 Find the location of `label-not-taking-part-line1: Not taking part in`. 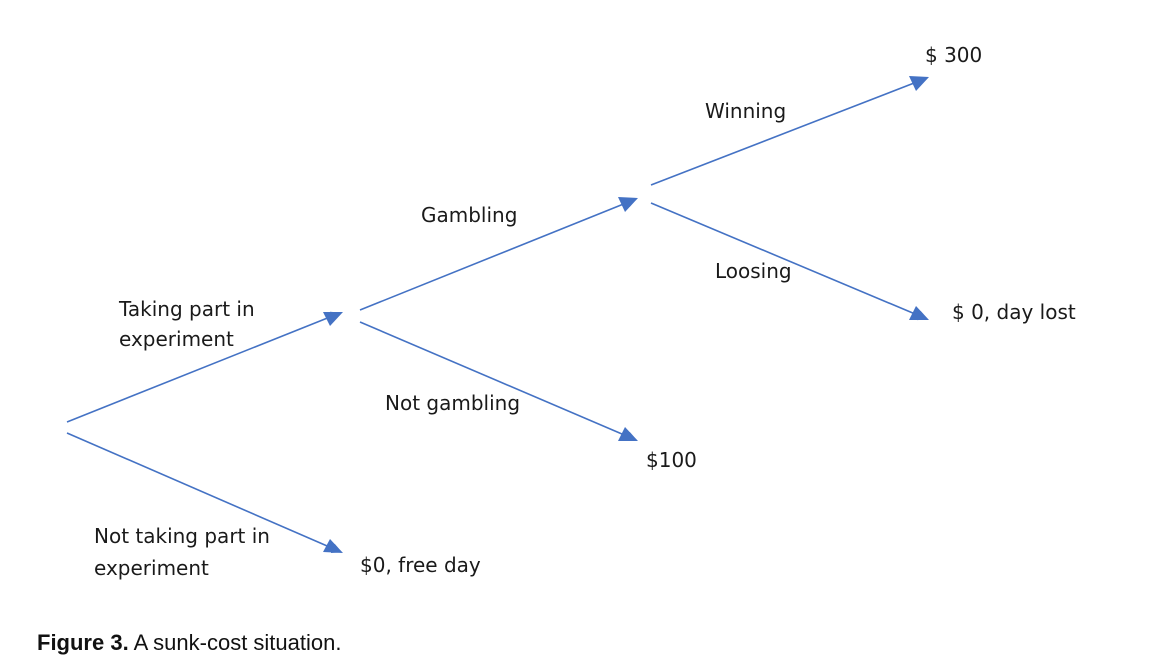

label-not-taking-part-line1: Not taking part in is located at coordinates (182, 536).